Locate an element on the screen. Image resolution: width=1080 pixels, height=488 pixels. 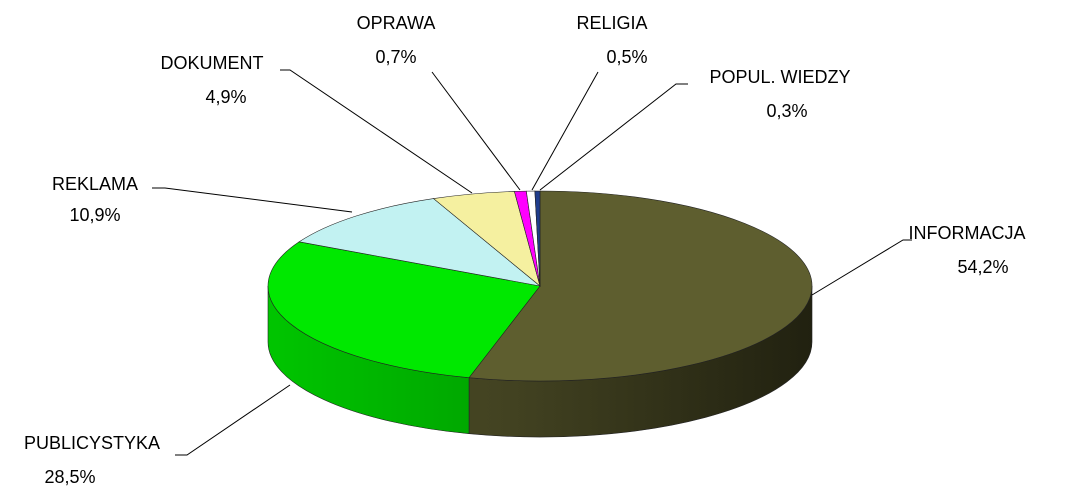
category-label: REKLAMA is located at coordinates (95, 184).